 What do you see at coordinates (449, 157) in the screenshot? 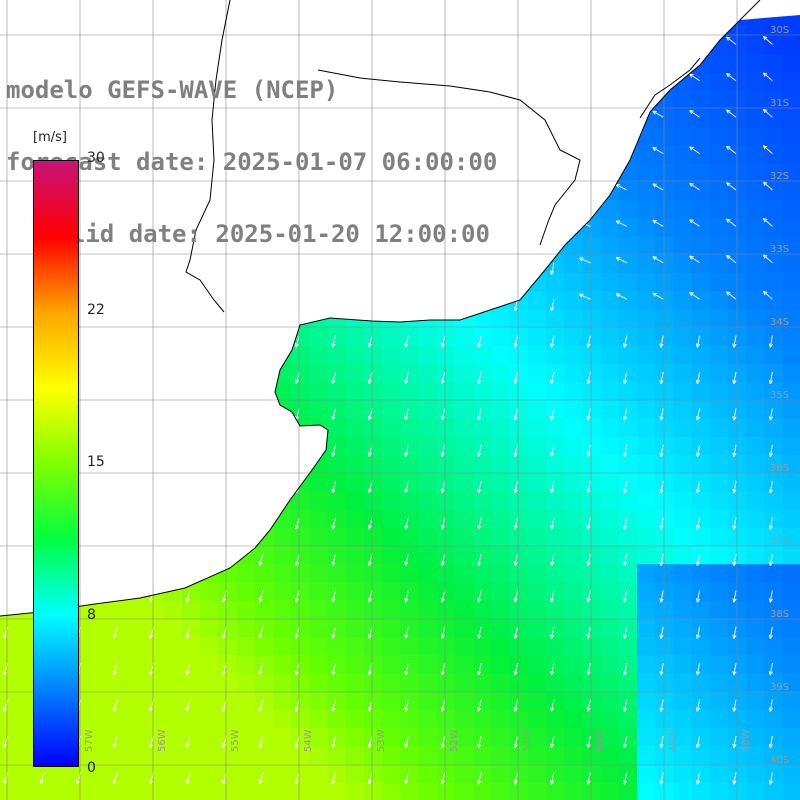
I see `state-border` at bounding box center [449, 157].